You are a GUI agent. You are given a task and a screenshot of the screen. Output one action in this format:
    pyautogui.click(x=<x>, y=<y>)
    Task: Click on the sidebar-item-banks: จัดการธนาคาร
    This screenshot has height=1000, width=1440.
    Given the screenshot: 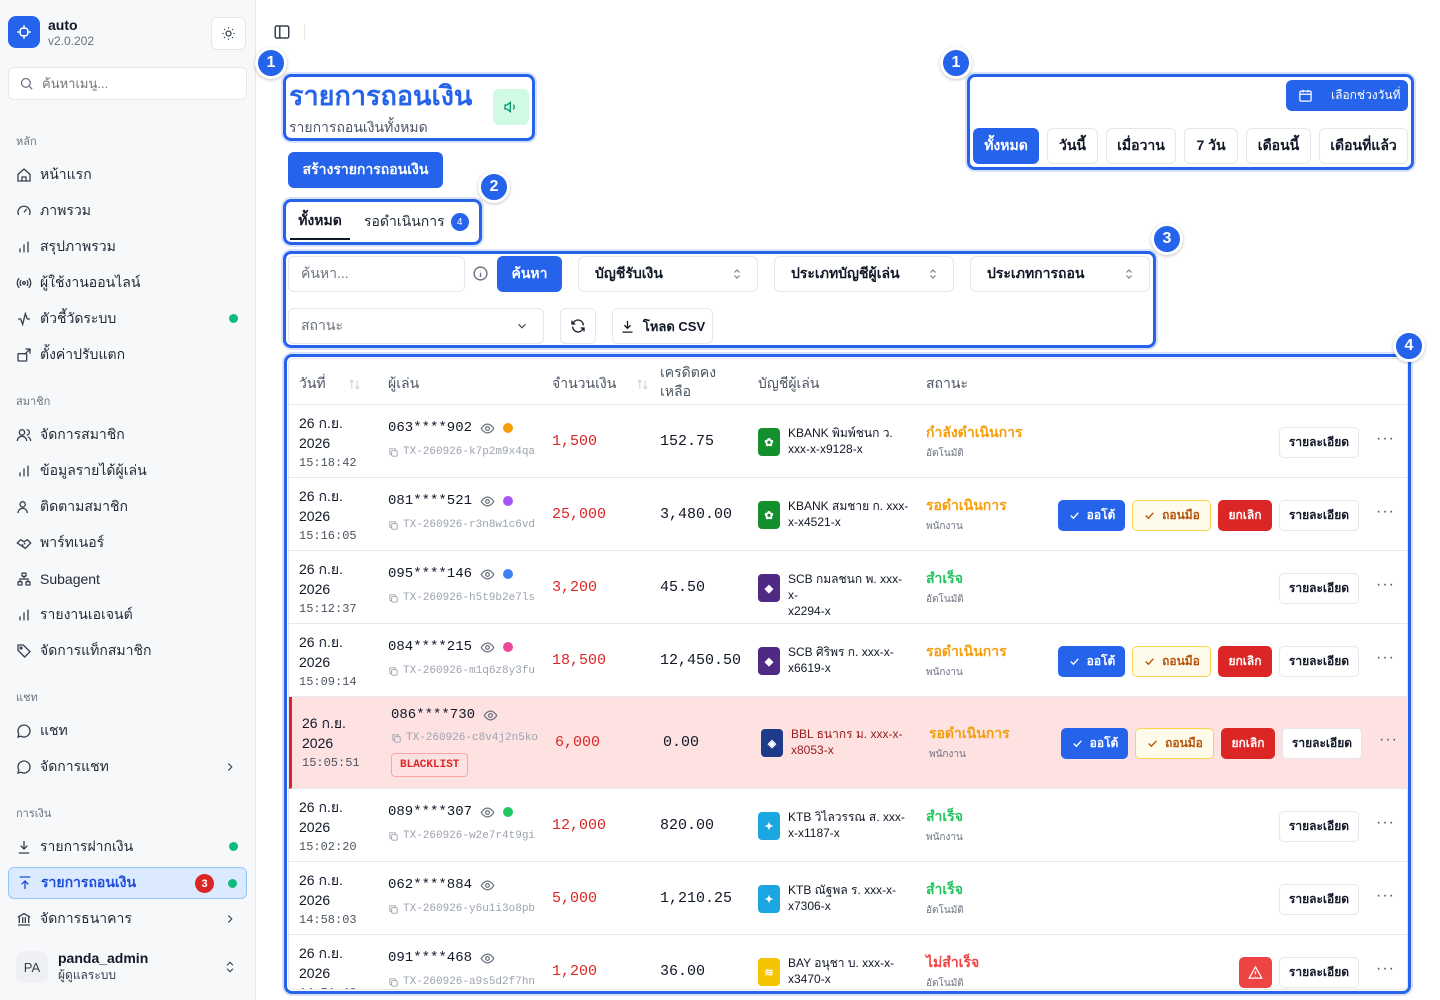 What is the action you would take?
    pyautogui.click(x=127, y=919)
    